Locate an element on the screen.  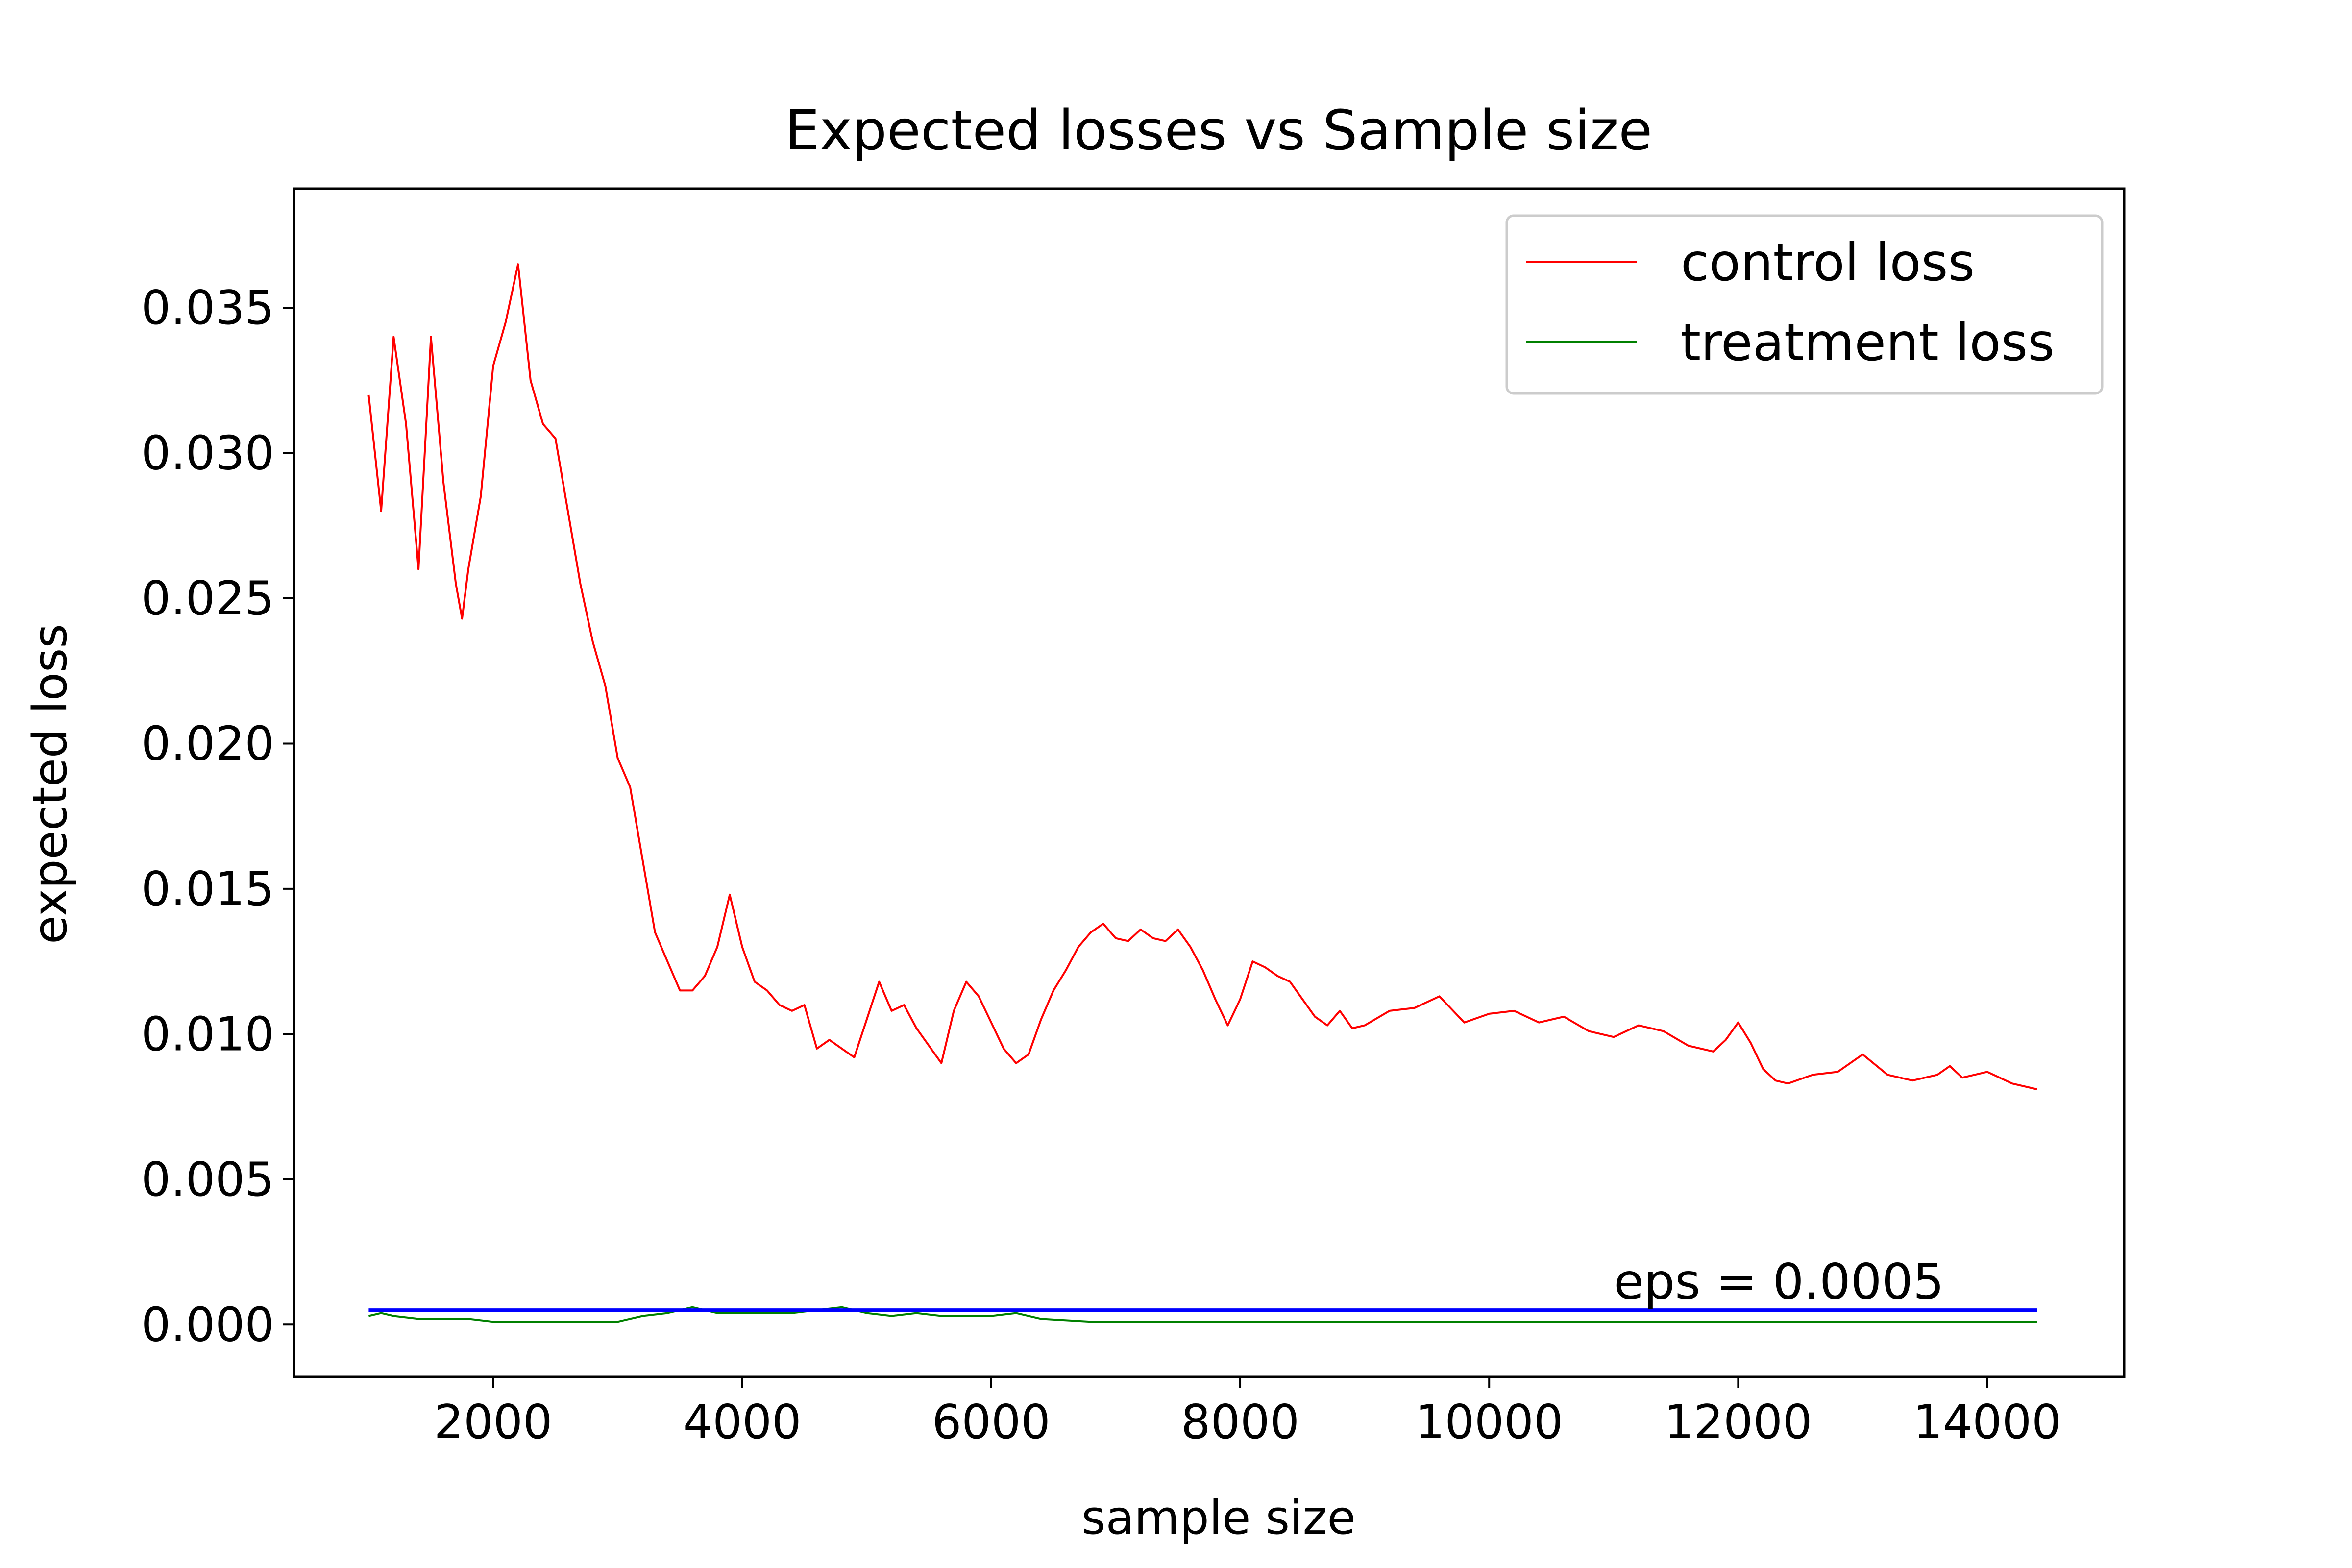
annotation-eps: eps = 0.0005 is located at coordinates (1779, 1281).